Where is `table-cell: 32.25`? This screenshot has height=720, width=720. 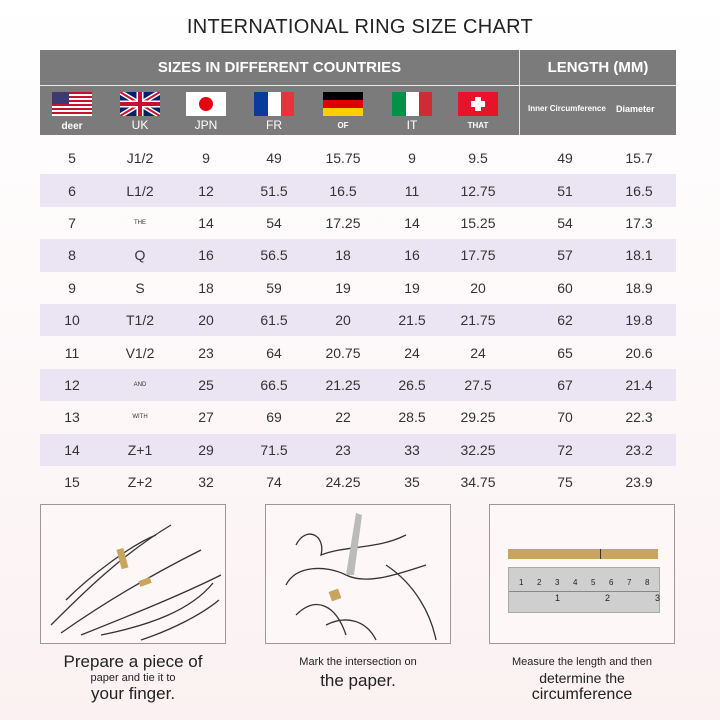 table-cell: 32.25 is located at coordinates (478, 449).